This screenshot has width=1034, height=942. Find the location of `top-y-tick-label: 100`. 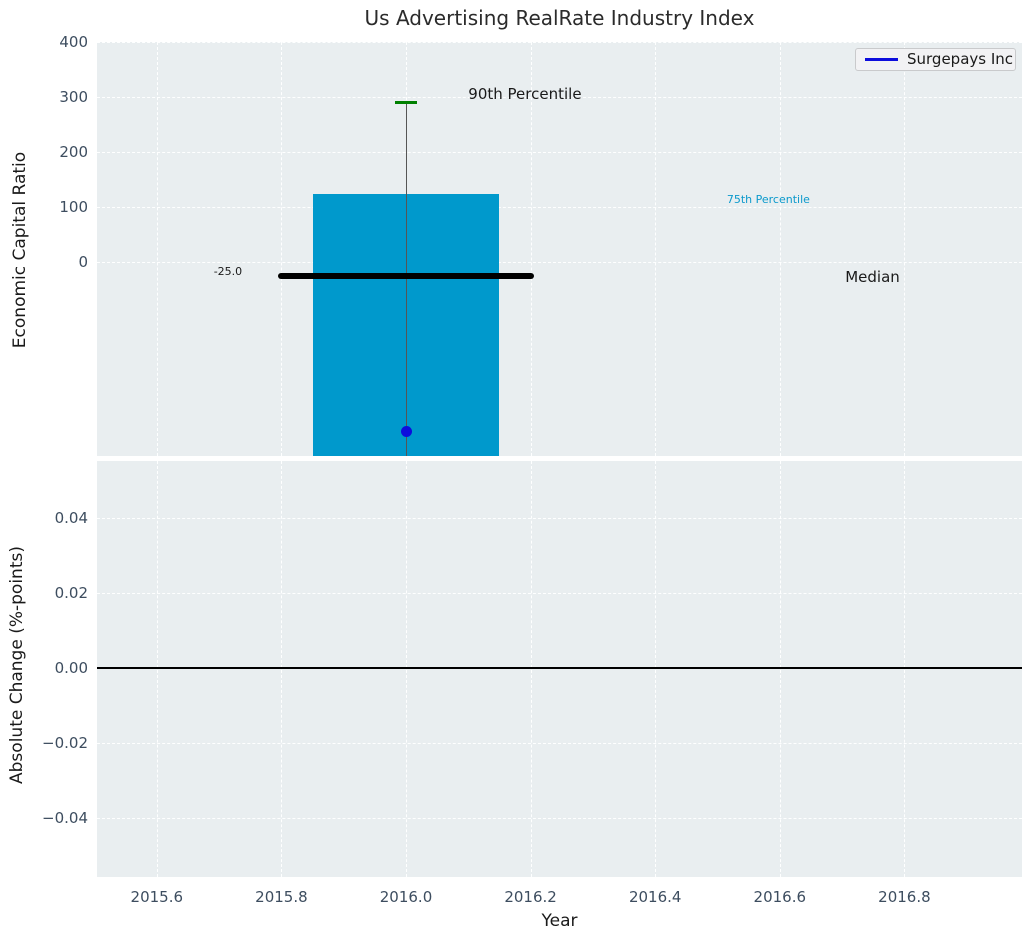

top-y-tick-label: 100 is located at coordinates (73, 207).